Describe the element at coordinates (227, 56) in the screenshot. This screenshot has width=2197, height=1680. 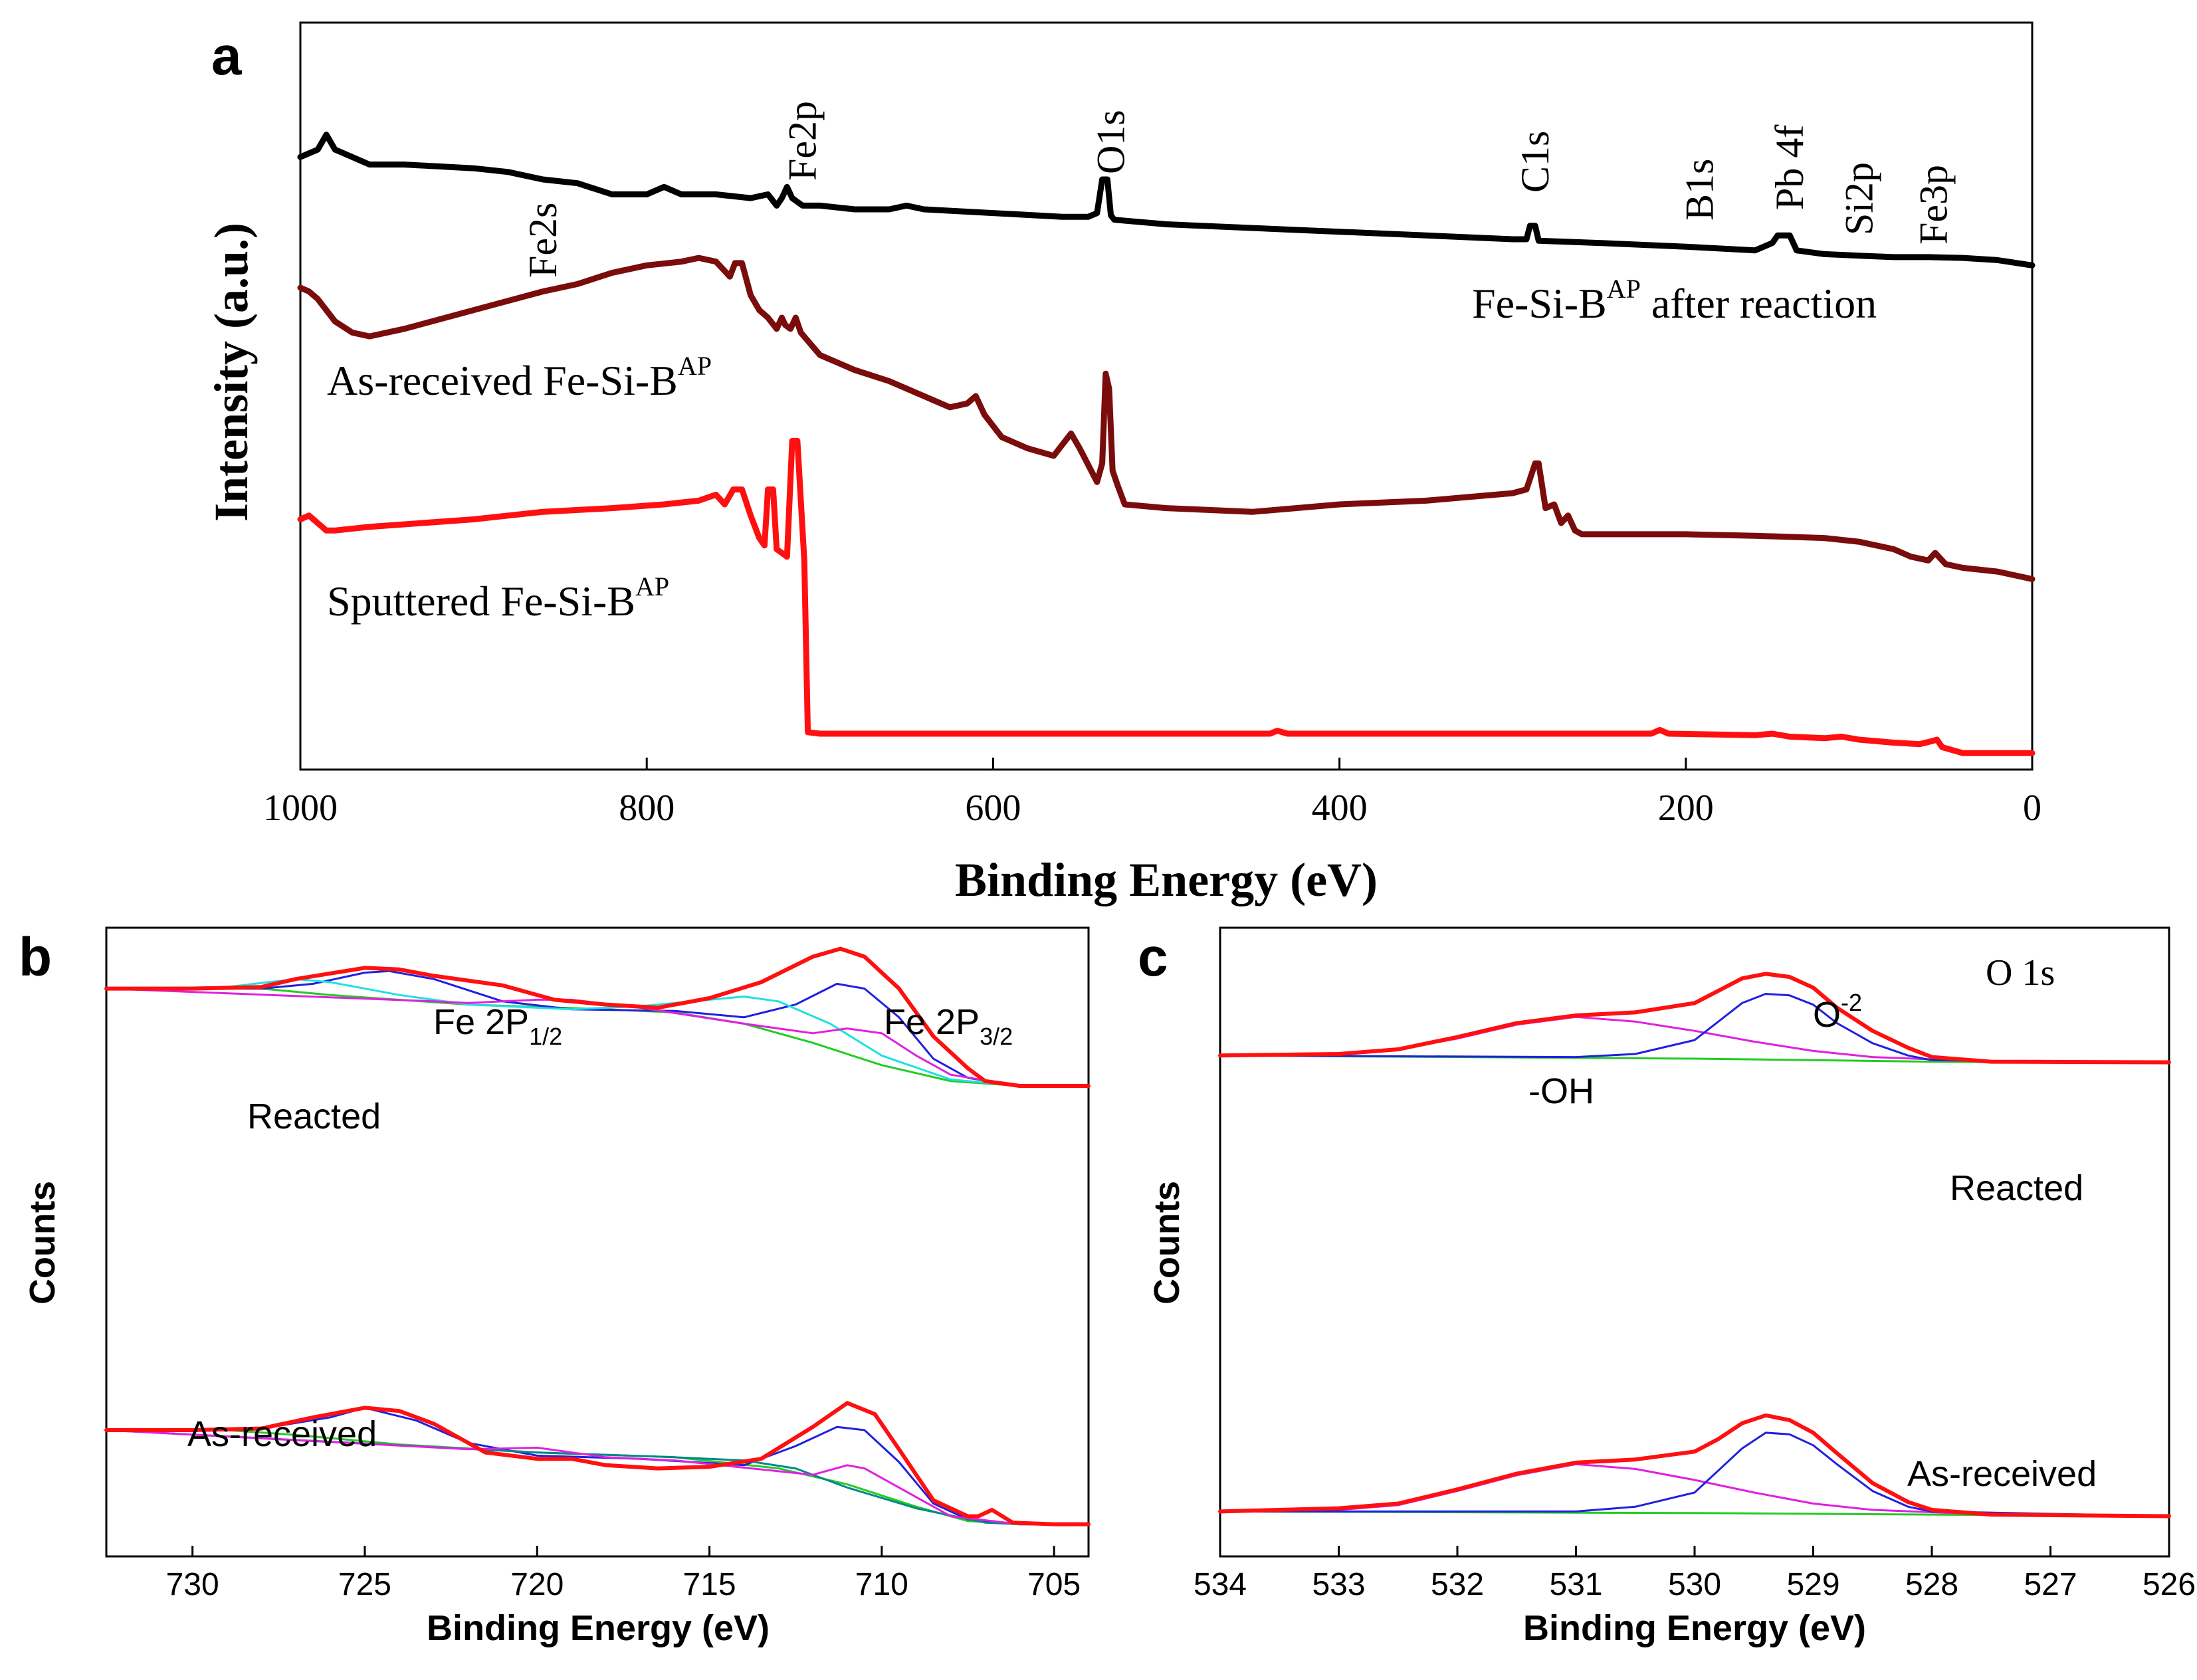
I see `panel-a-label: a` at that location.